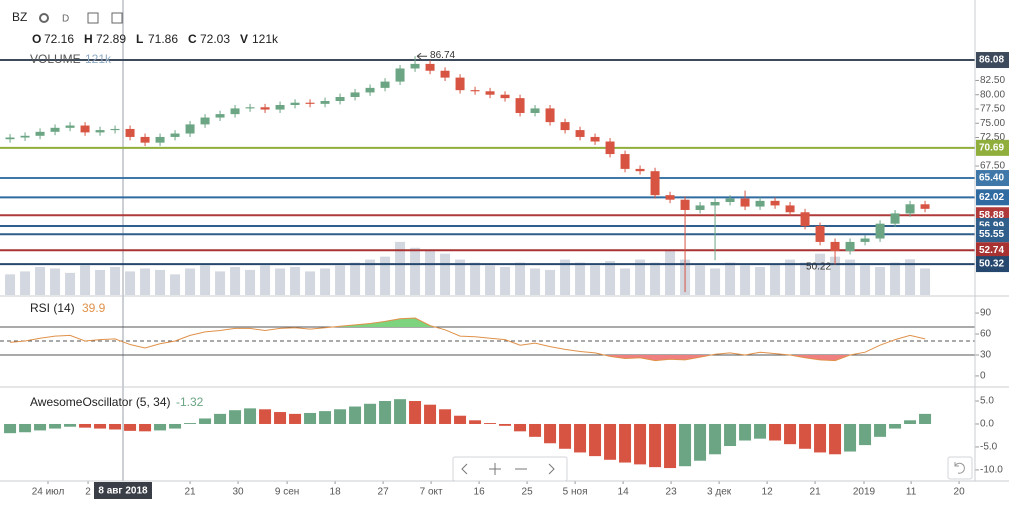 Image resolution: width=1009 pixels, height=505 pixels. What do you see at coordinates (336, 492) in the screenshot?
I see `x-tick-label: 18` at bounding box center [336, 492].